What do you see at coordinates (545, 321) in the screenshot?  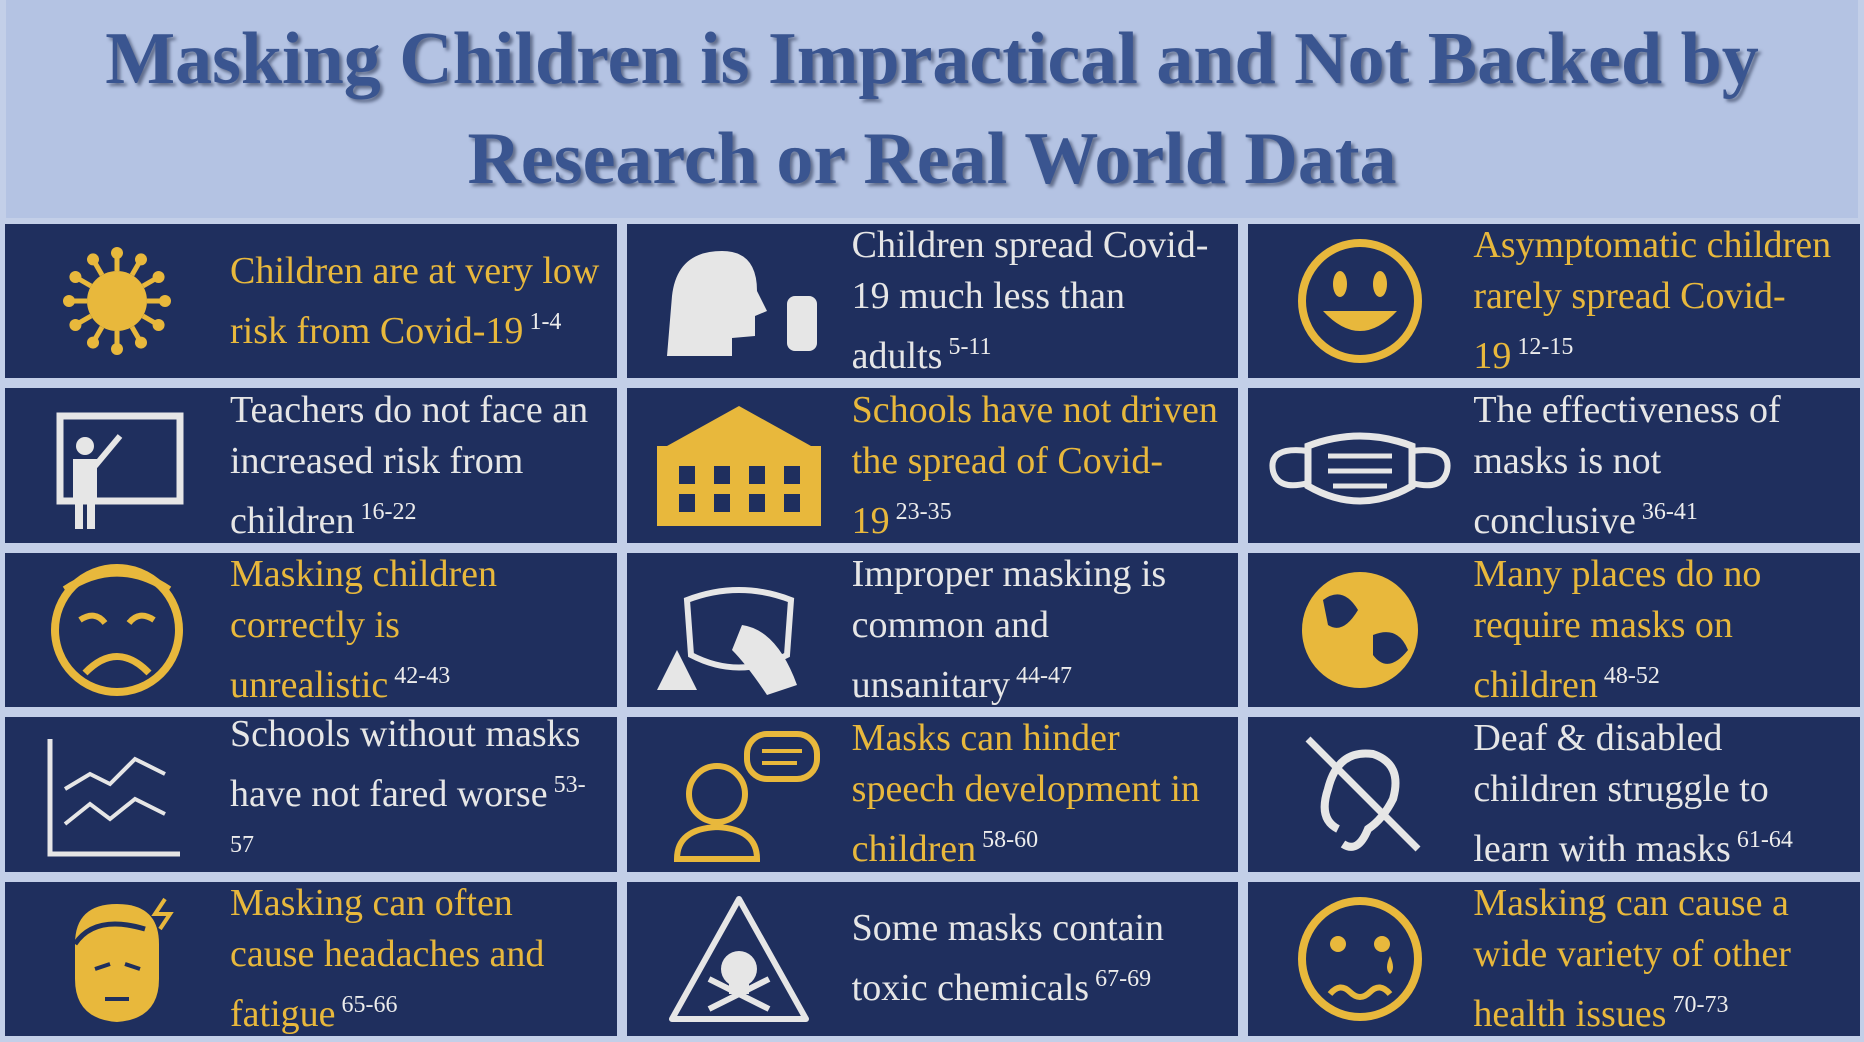 I see `references: 1-4` at bounding box center [545, 321].